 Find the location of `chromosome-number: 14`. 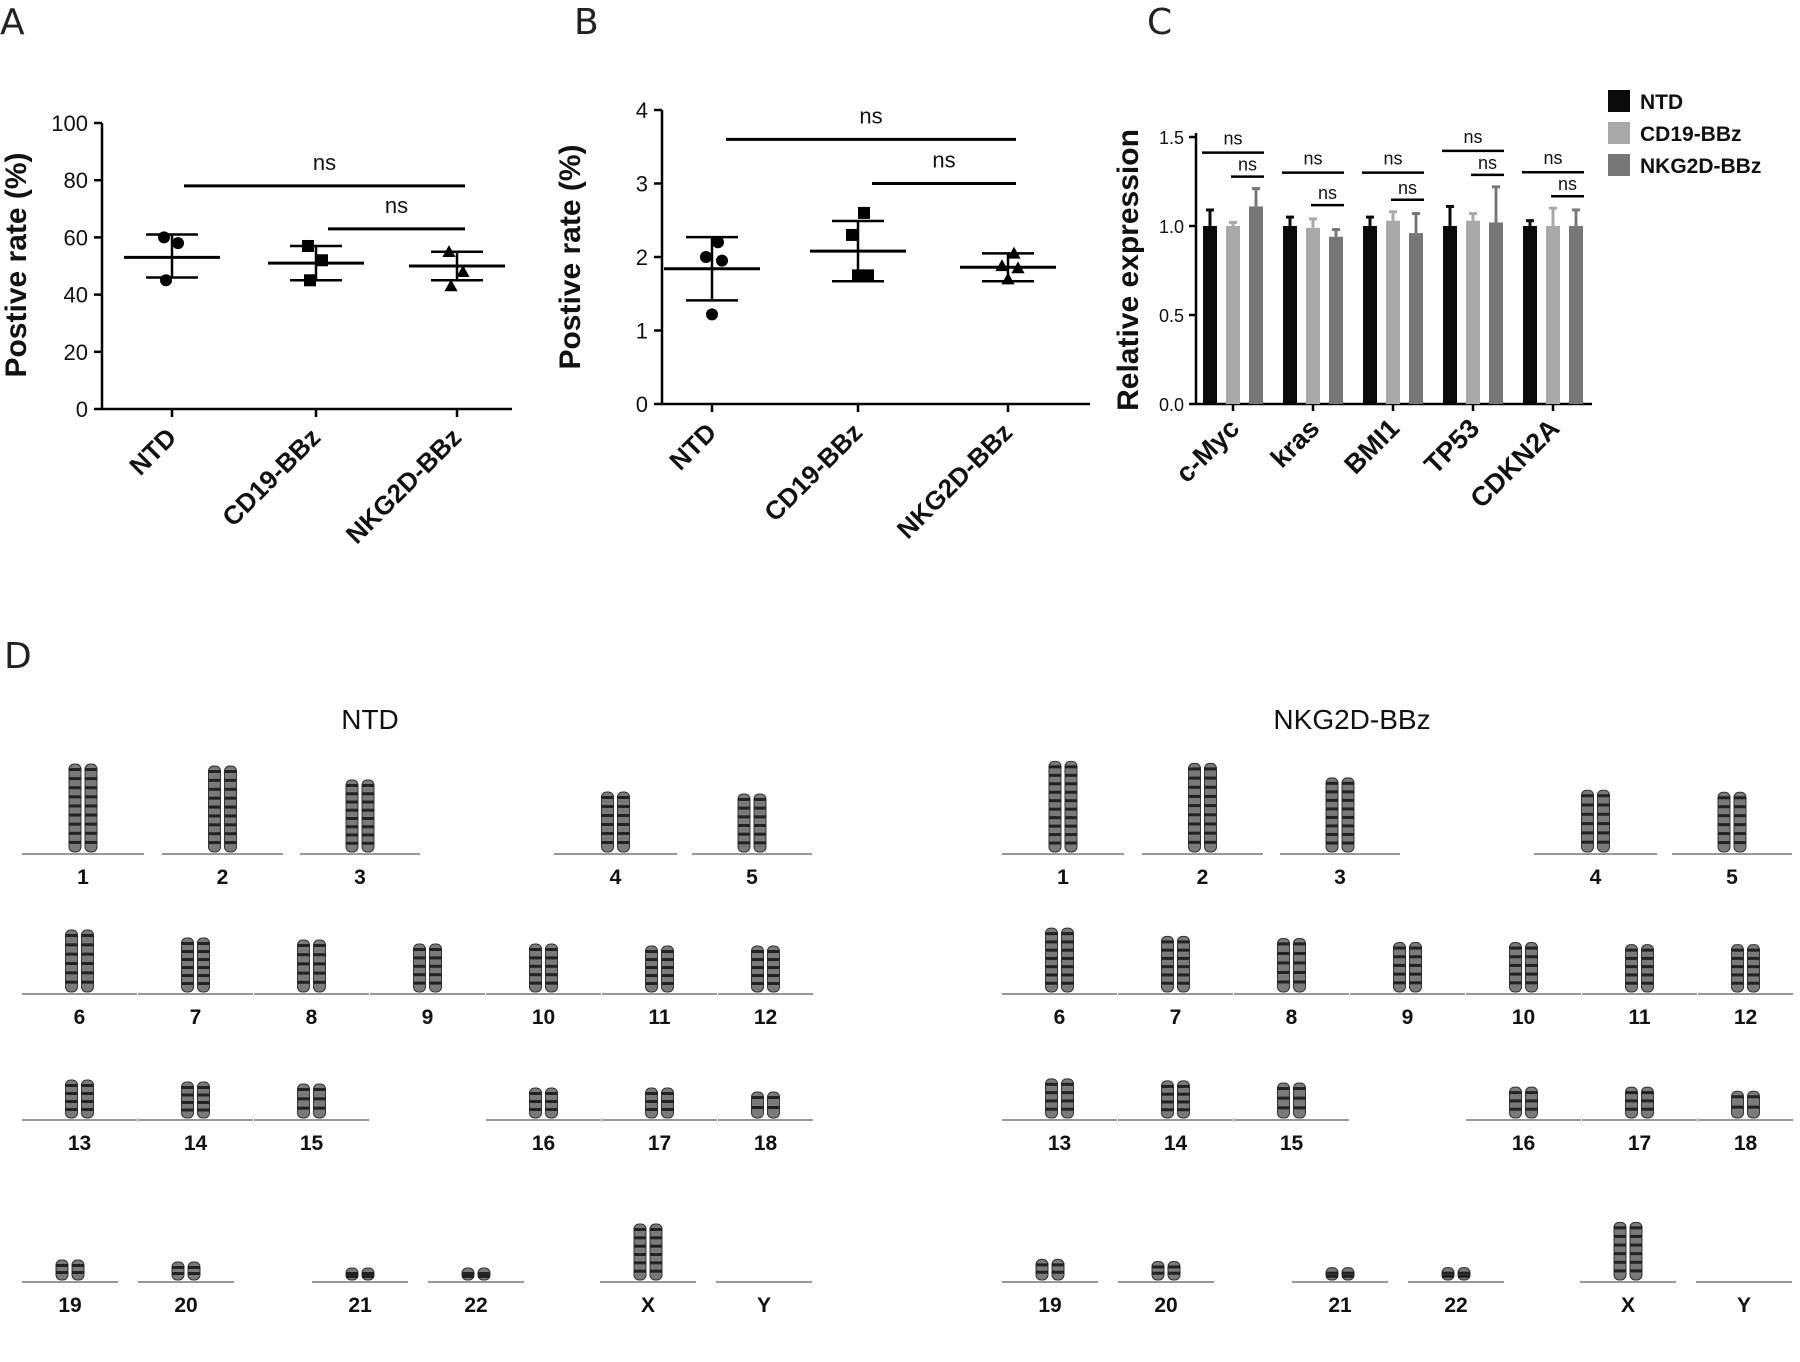

chromosome-number: 14 is located at coordinates (1176, 1143).